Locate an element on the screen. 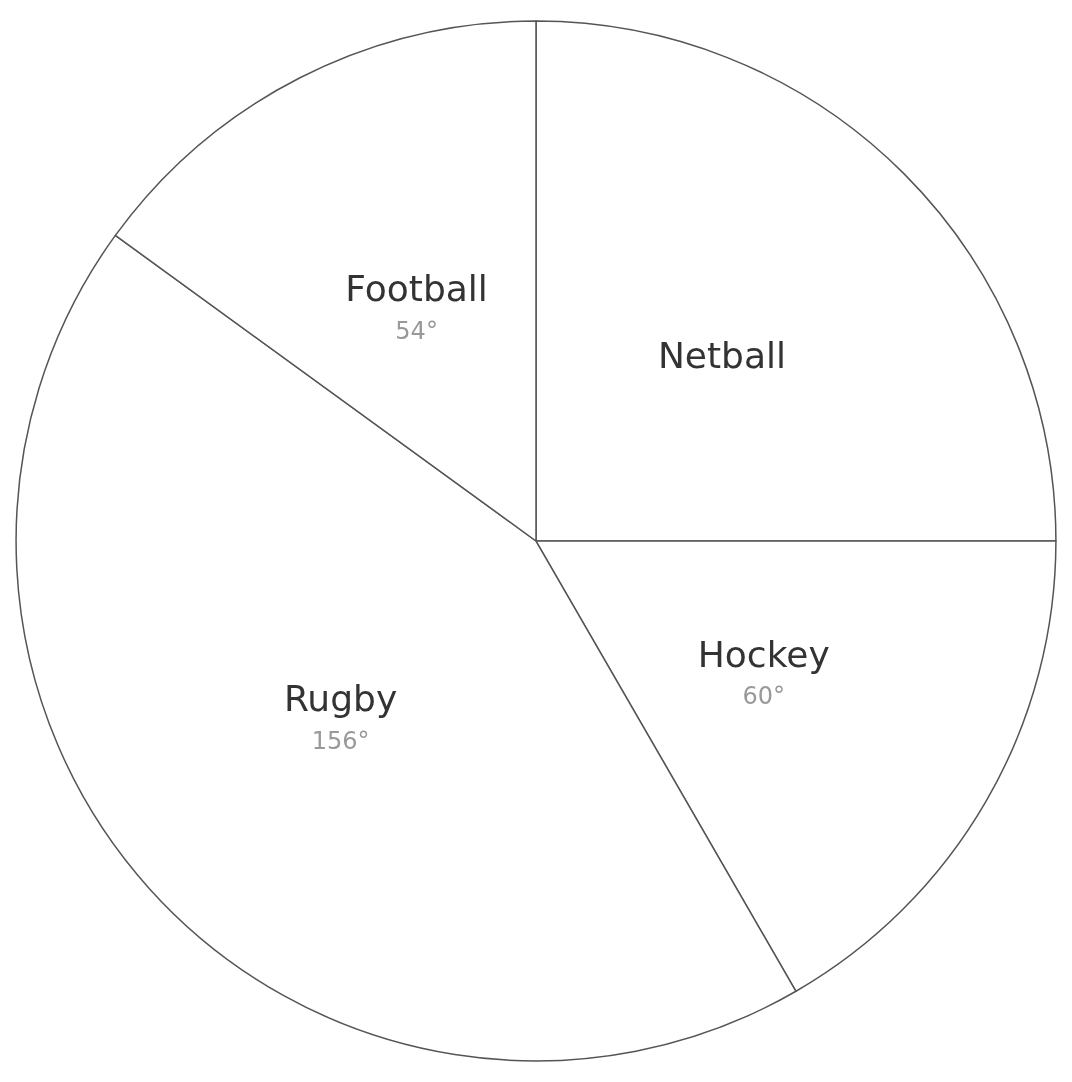 This screenshot has width=1072, height=1082. slice-label: Rugby is located at coordinates (340, 699).